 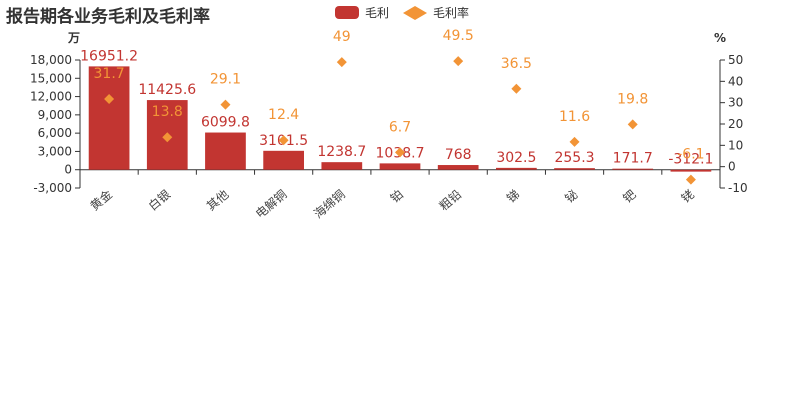 I want to click on bar-value-label: 1238.7, so click(x=341, y=152).